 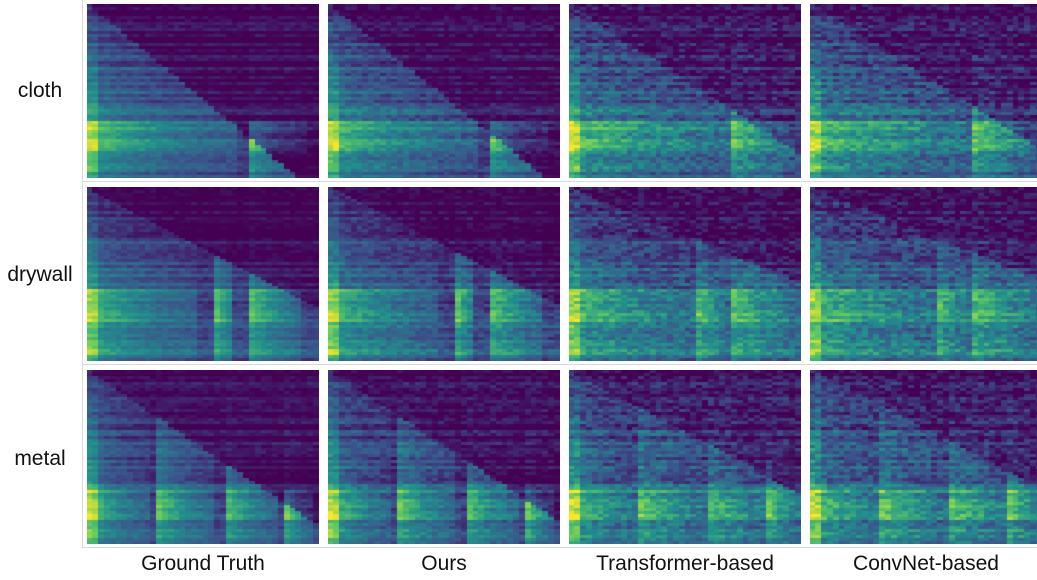 What do you see at coordinates (203, 91) in the screenshot?
I see `spectrogram-cloth-ground-truth` at bounding box center [203, 91].